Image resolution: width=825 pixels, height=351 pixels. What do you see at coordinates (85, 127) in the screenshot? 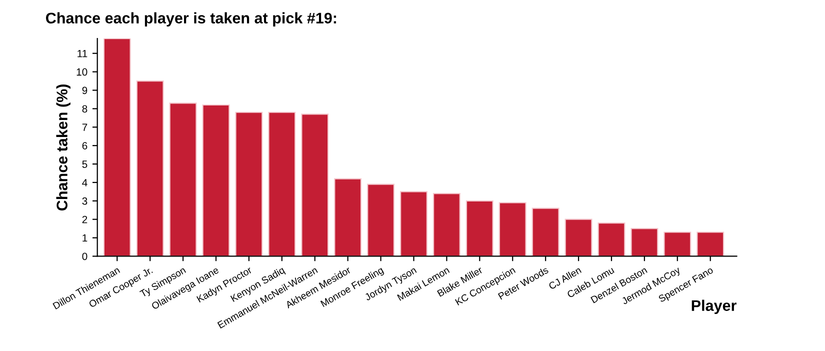
I see `y-tick-label: 7` at bounding box center [85, 127].